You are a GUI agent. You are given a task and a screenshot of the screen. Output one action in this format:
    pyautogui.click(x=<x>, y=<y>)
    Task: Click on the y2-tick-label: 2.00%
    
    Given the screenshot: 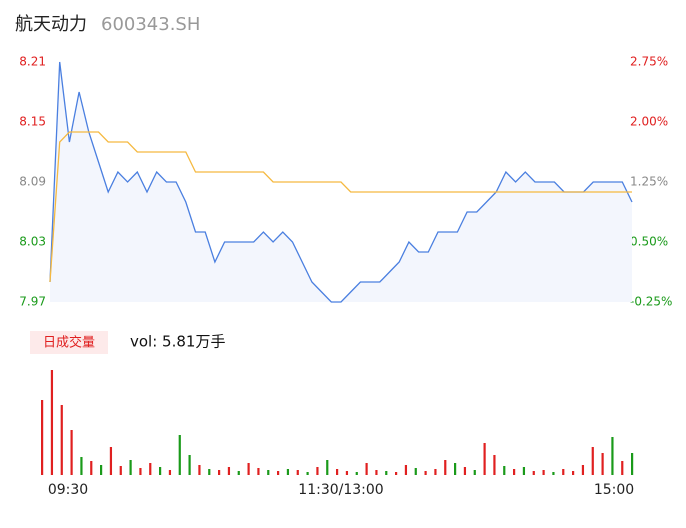 What is the action you would take?
    pyautogui.click(x=649, y=122)
    